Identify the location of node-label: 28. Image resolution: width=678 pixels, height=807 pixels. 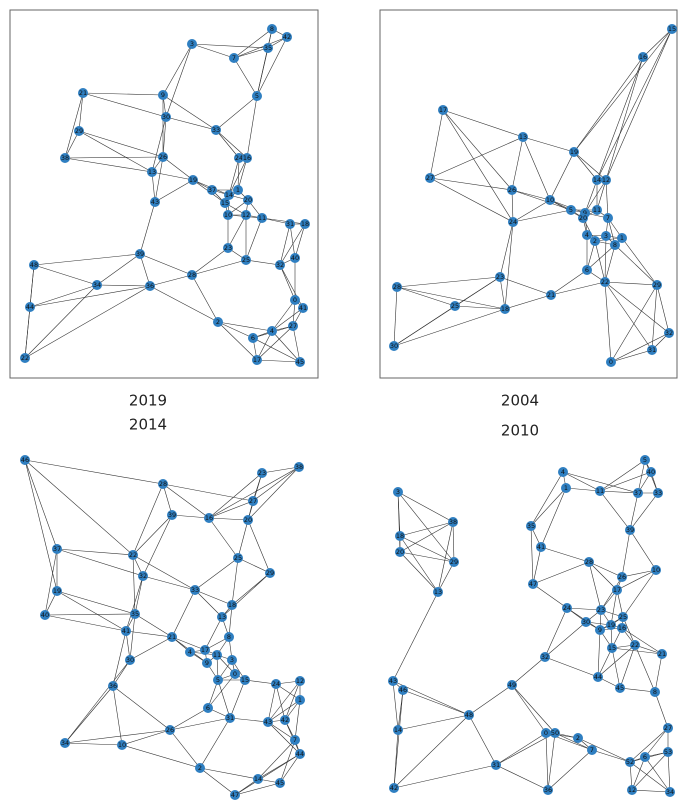
(163, 484).